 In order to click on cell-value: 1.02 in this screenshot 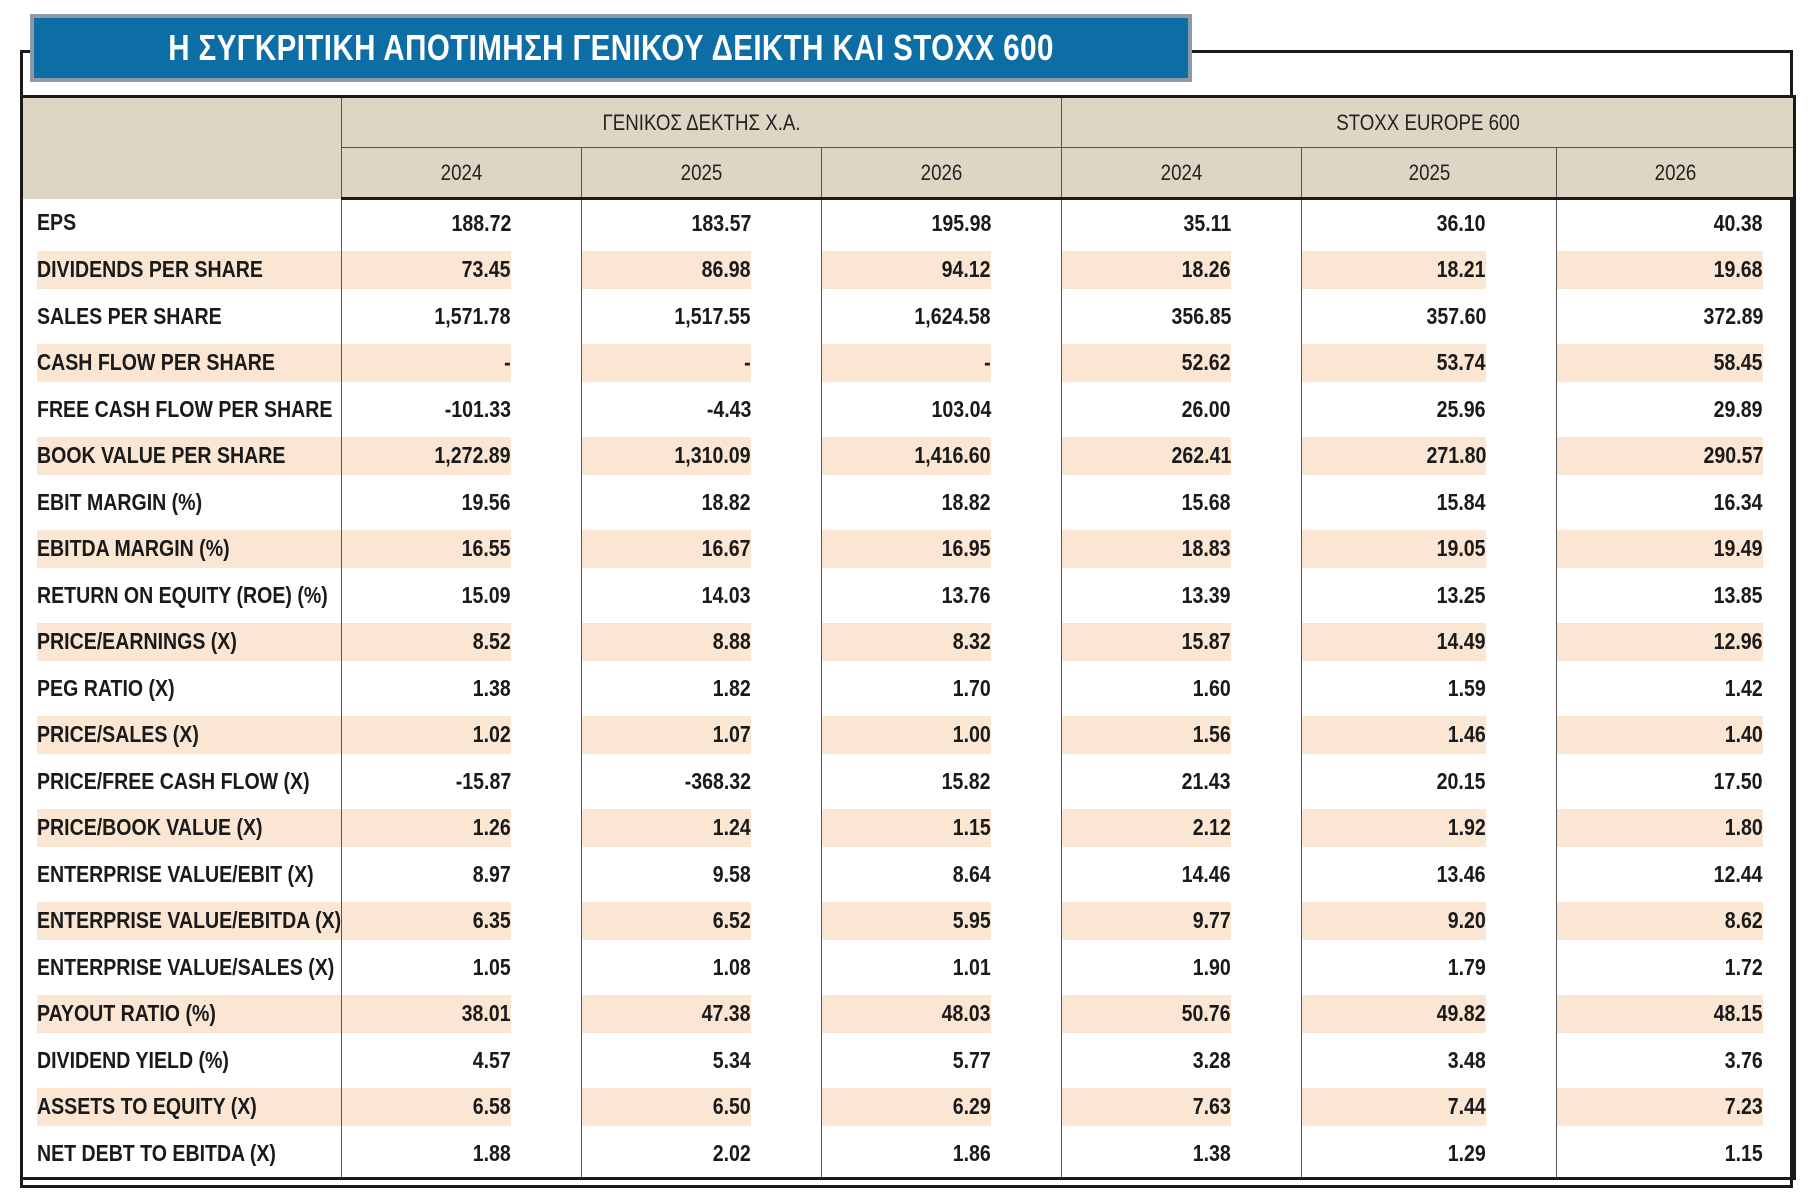, I will do `click(491, 734)`.